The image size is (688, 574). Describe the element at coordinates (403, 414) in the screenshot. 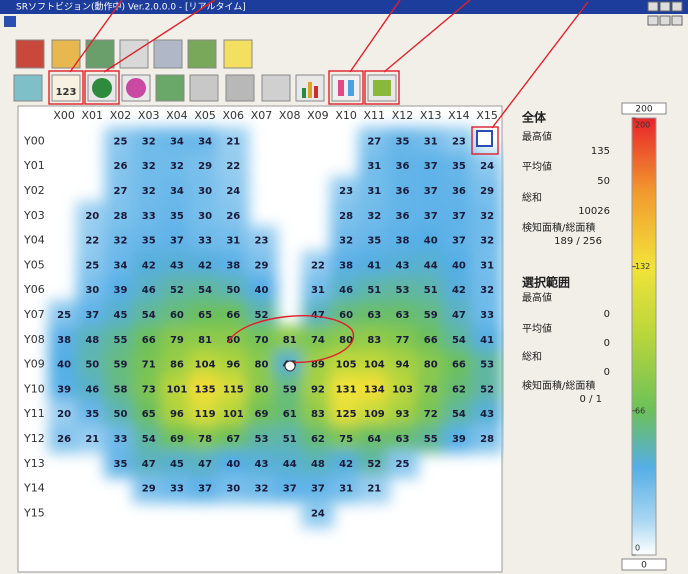

I see `cell-value: 93` at that location.